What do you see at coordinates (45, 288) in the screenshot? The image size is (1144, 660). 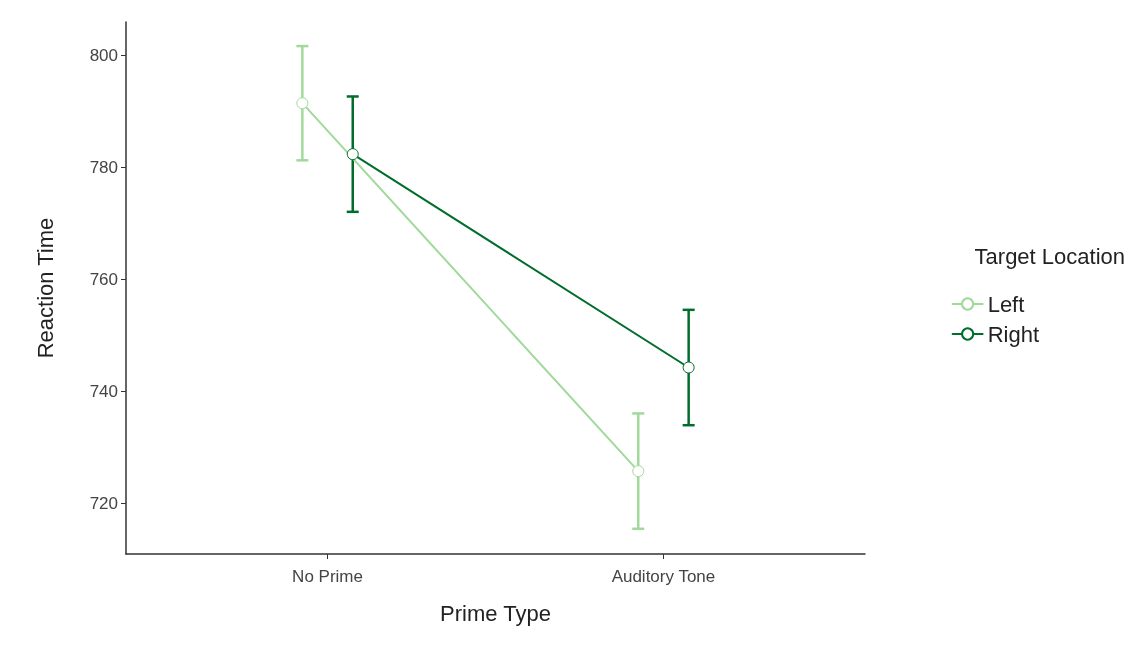 I see `y-axis-title: Reaction Time` at bounding box center [45, 288].